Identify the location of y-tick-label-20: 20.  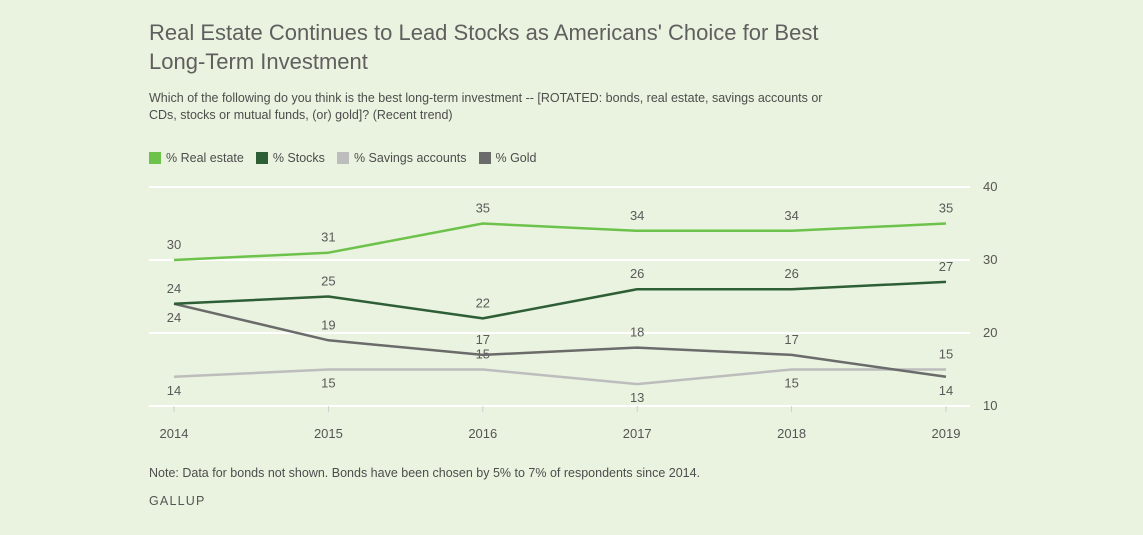
(990, 332).